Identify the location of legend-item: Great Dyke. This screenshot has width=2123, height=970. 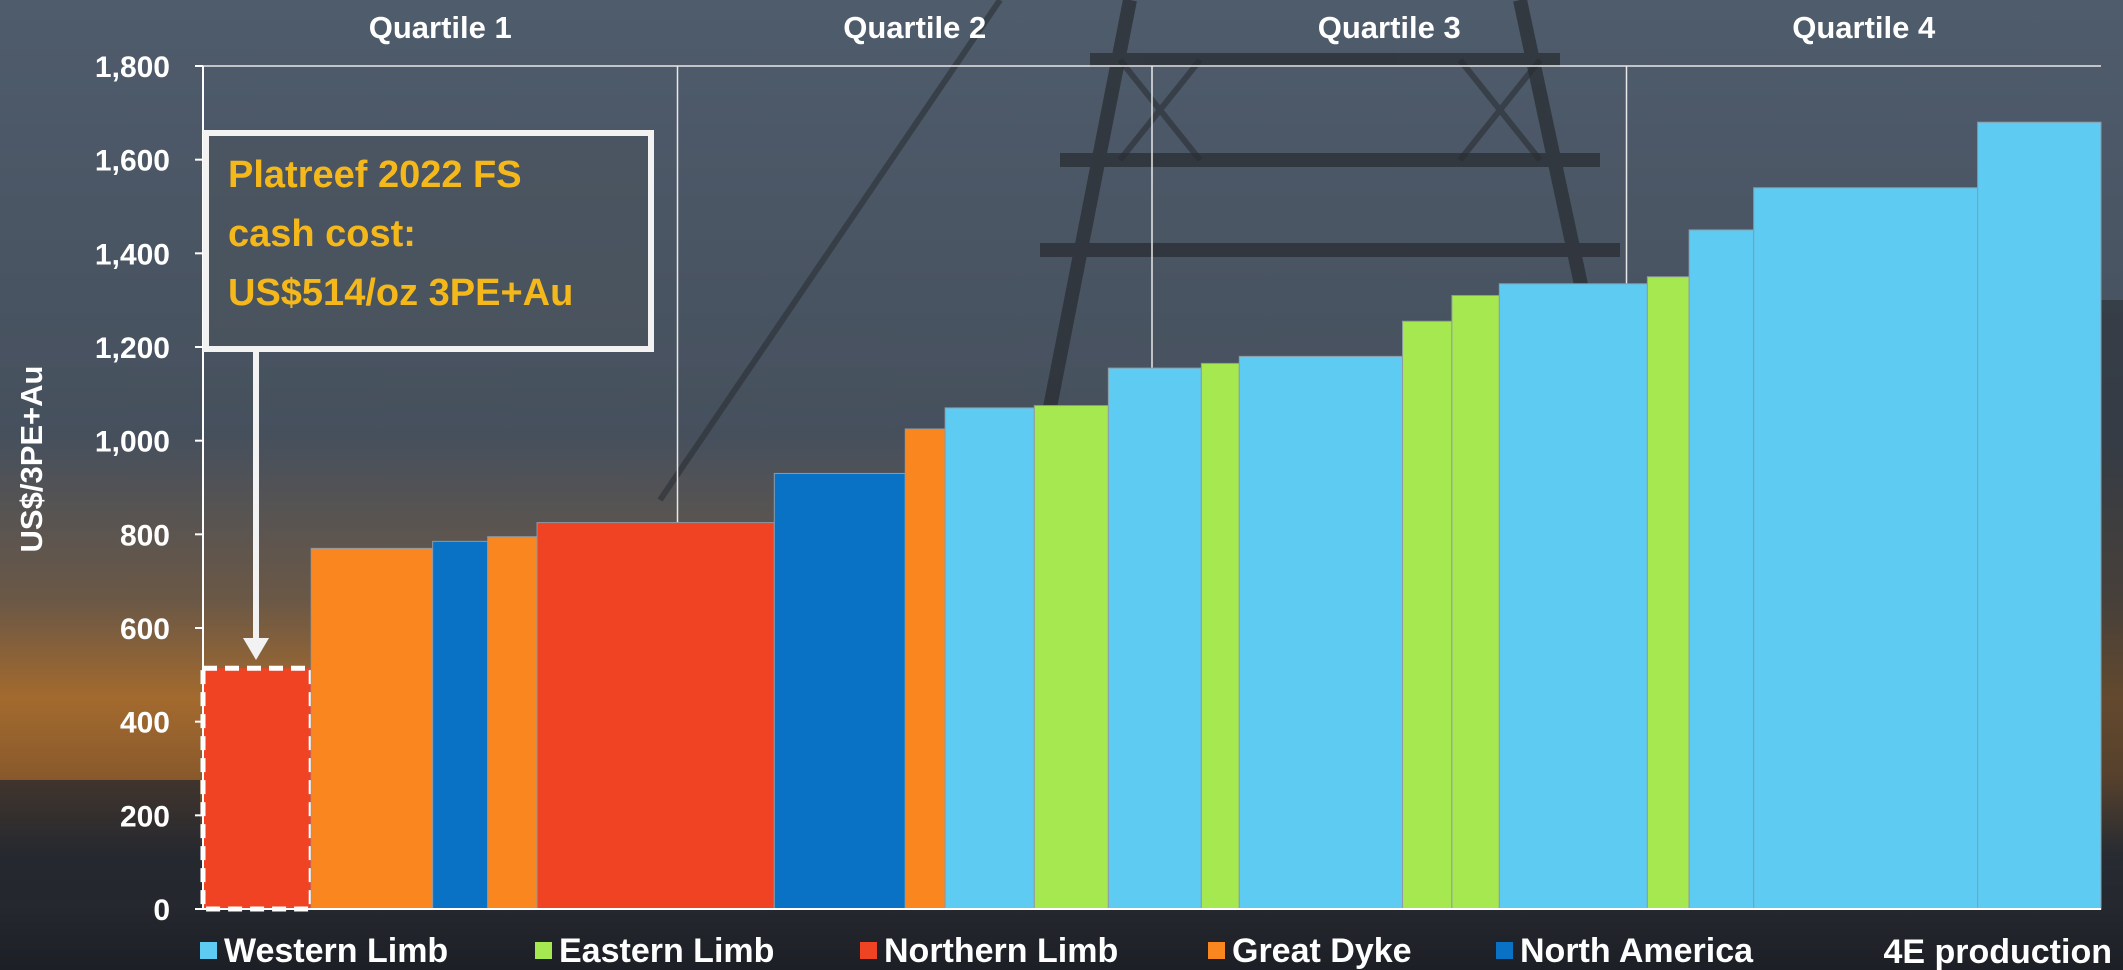
(1322, 951).